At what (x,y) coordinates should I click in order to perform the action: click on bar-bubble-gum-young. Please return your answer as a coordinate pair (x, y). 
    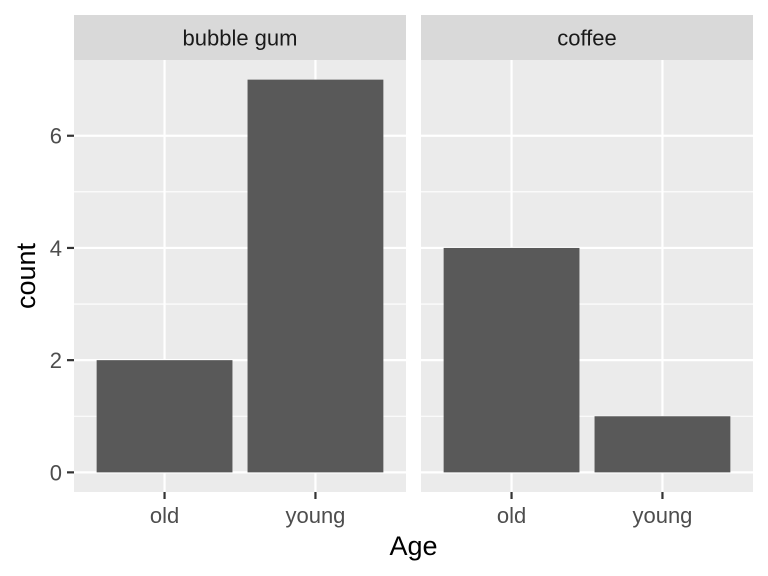
    Looking at the image, I should click on (315, 276).